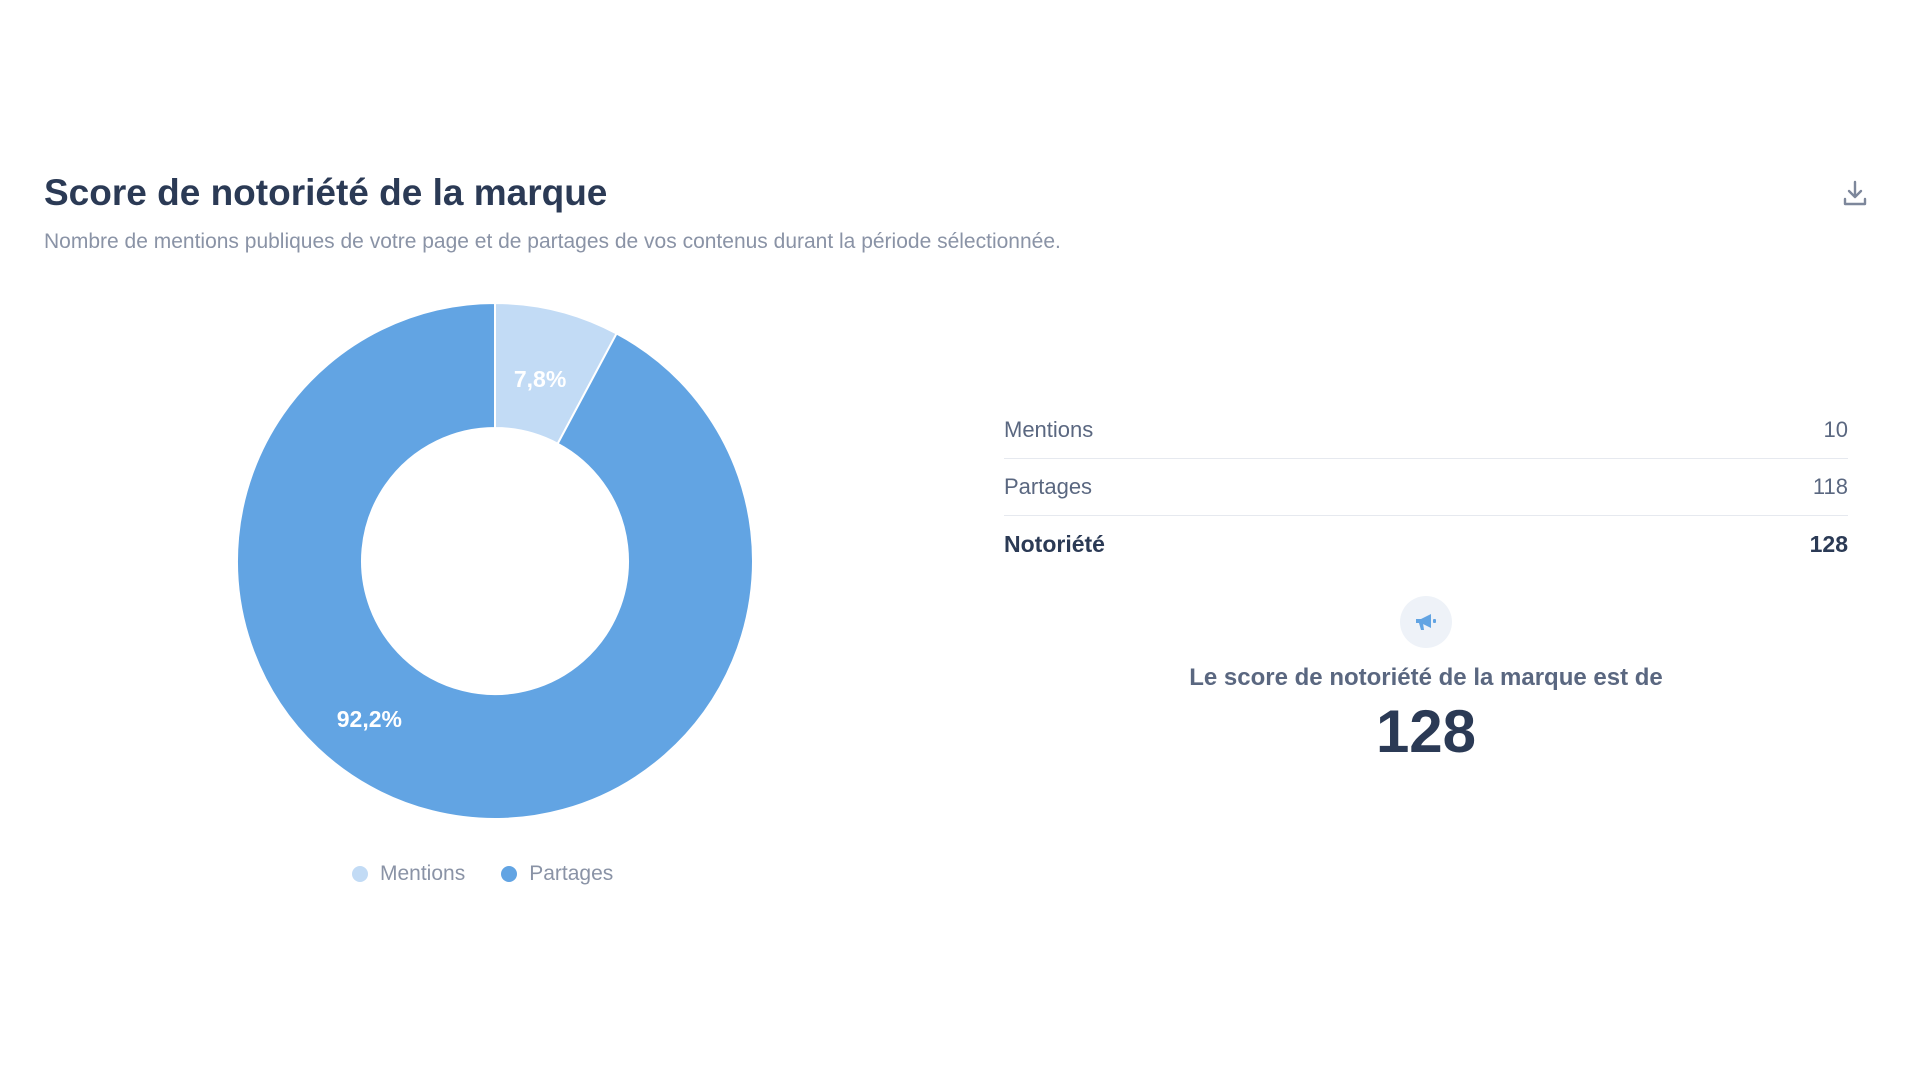 The width and height of the screenshot is (1919, 1077). What do you see at coordinates (1048, 486) in the screenshot?
I see `stat-label-partages: Partages` at bounding box center [1048, 486].